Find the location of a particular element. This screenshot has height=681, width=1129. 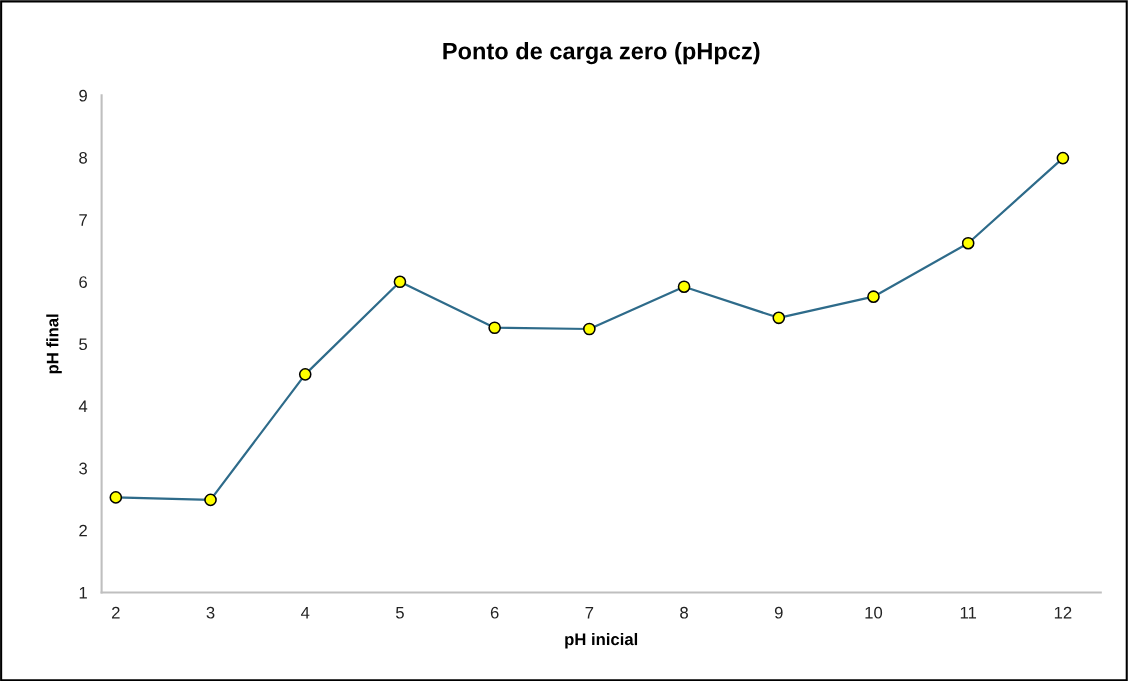

x-tick-label: 6 is located at coordinates (494, 612).